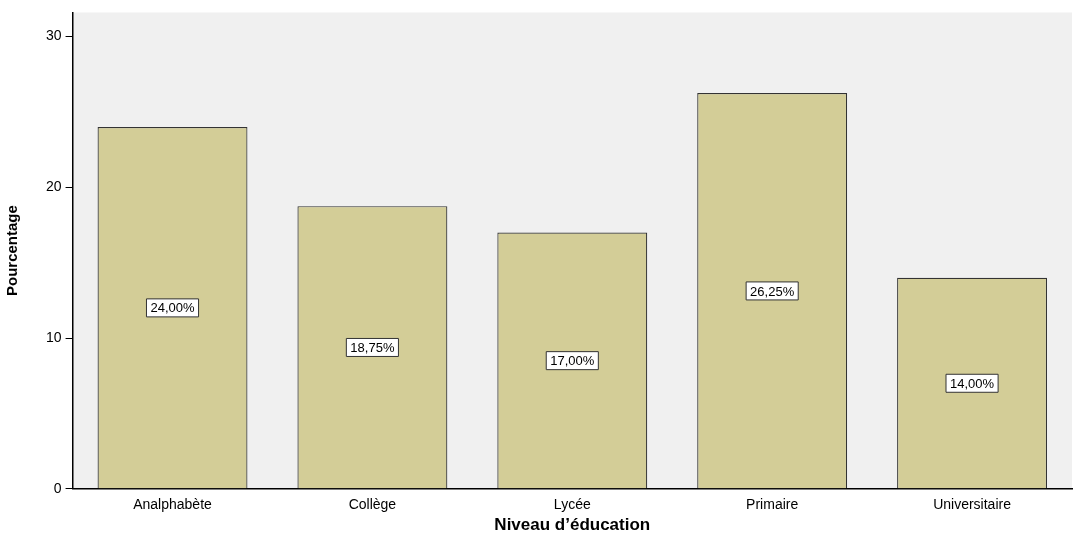  Describe the element at coordinates (53, 35) in the screenshot. I see `y-tick-label: 30` at that location.